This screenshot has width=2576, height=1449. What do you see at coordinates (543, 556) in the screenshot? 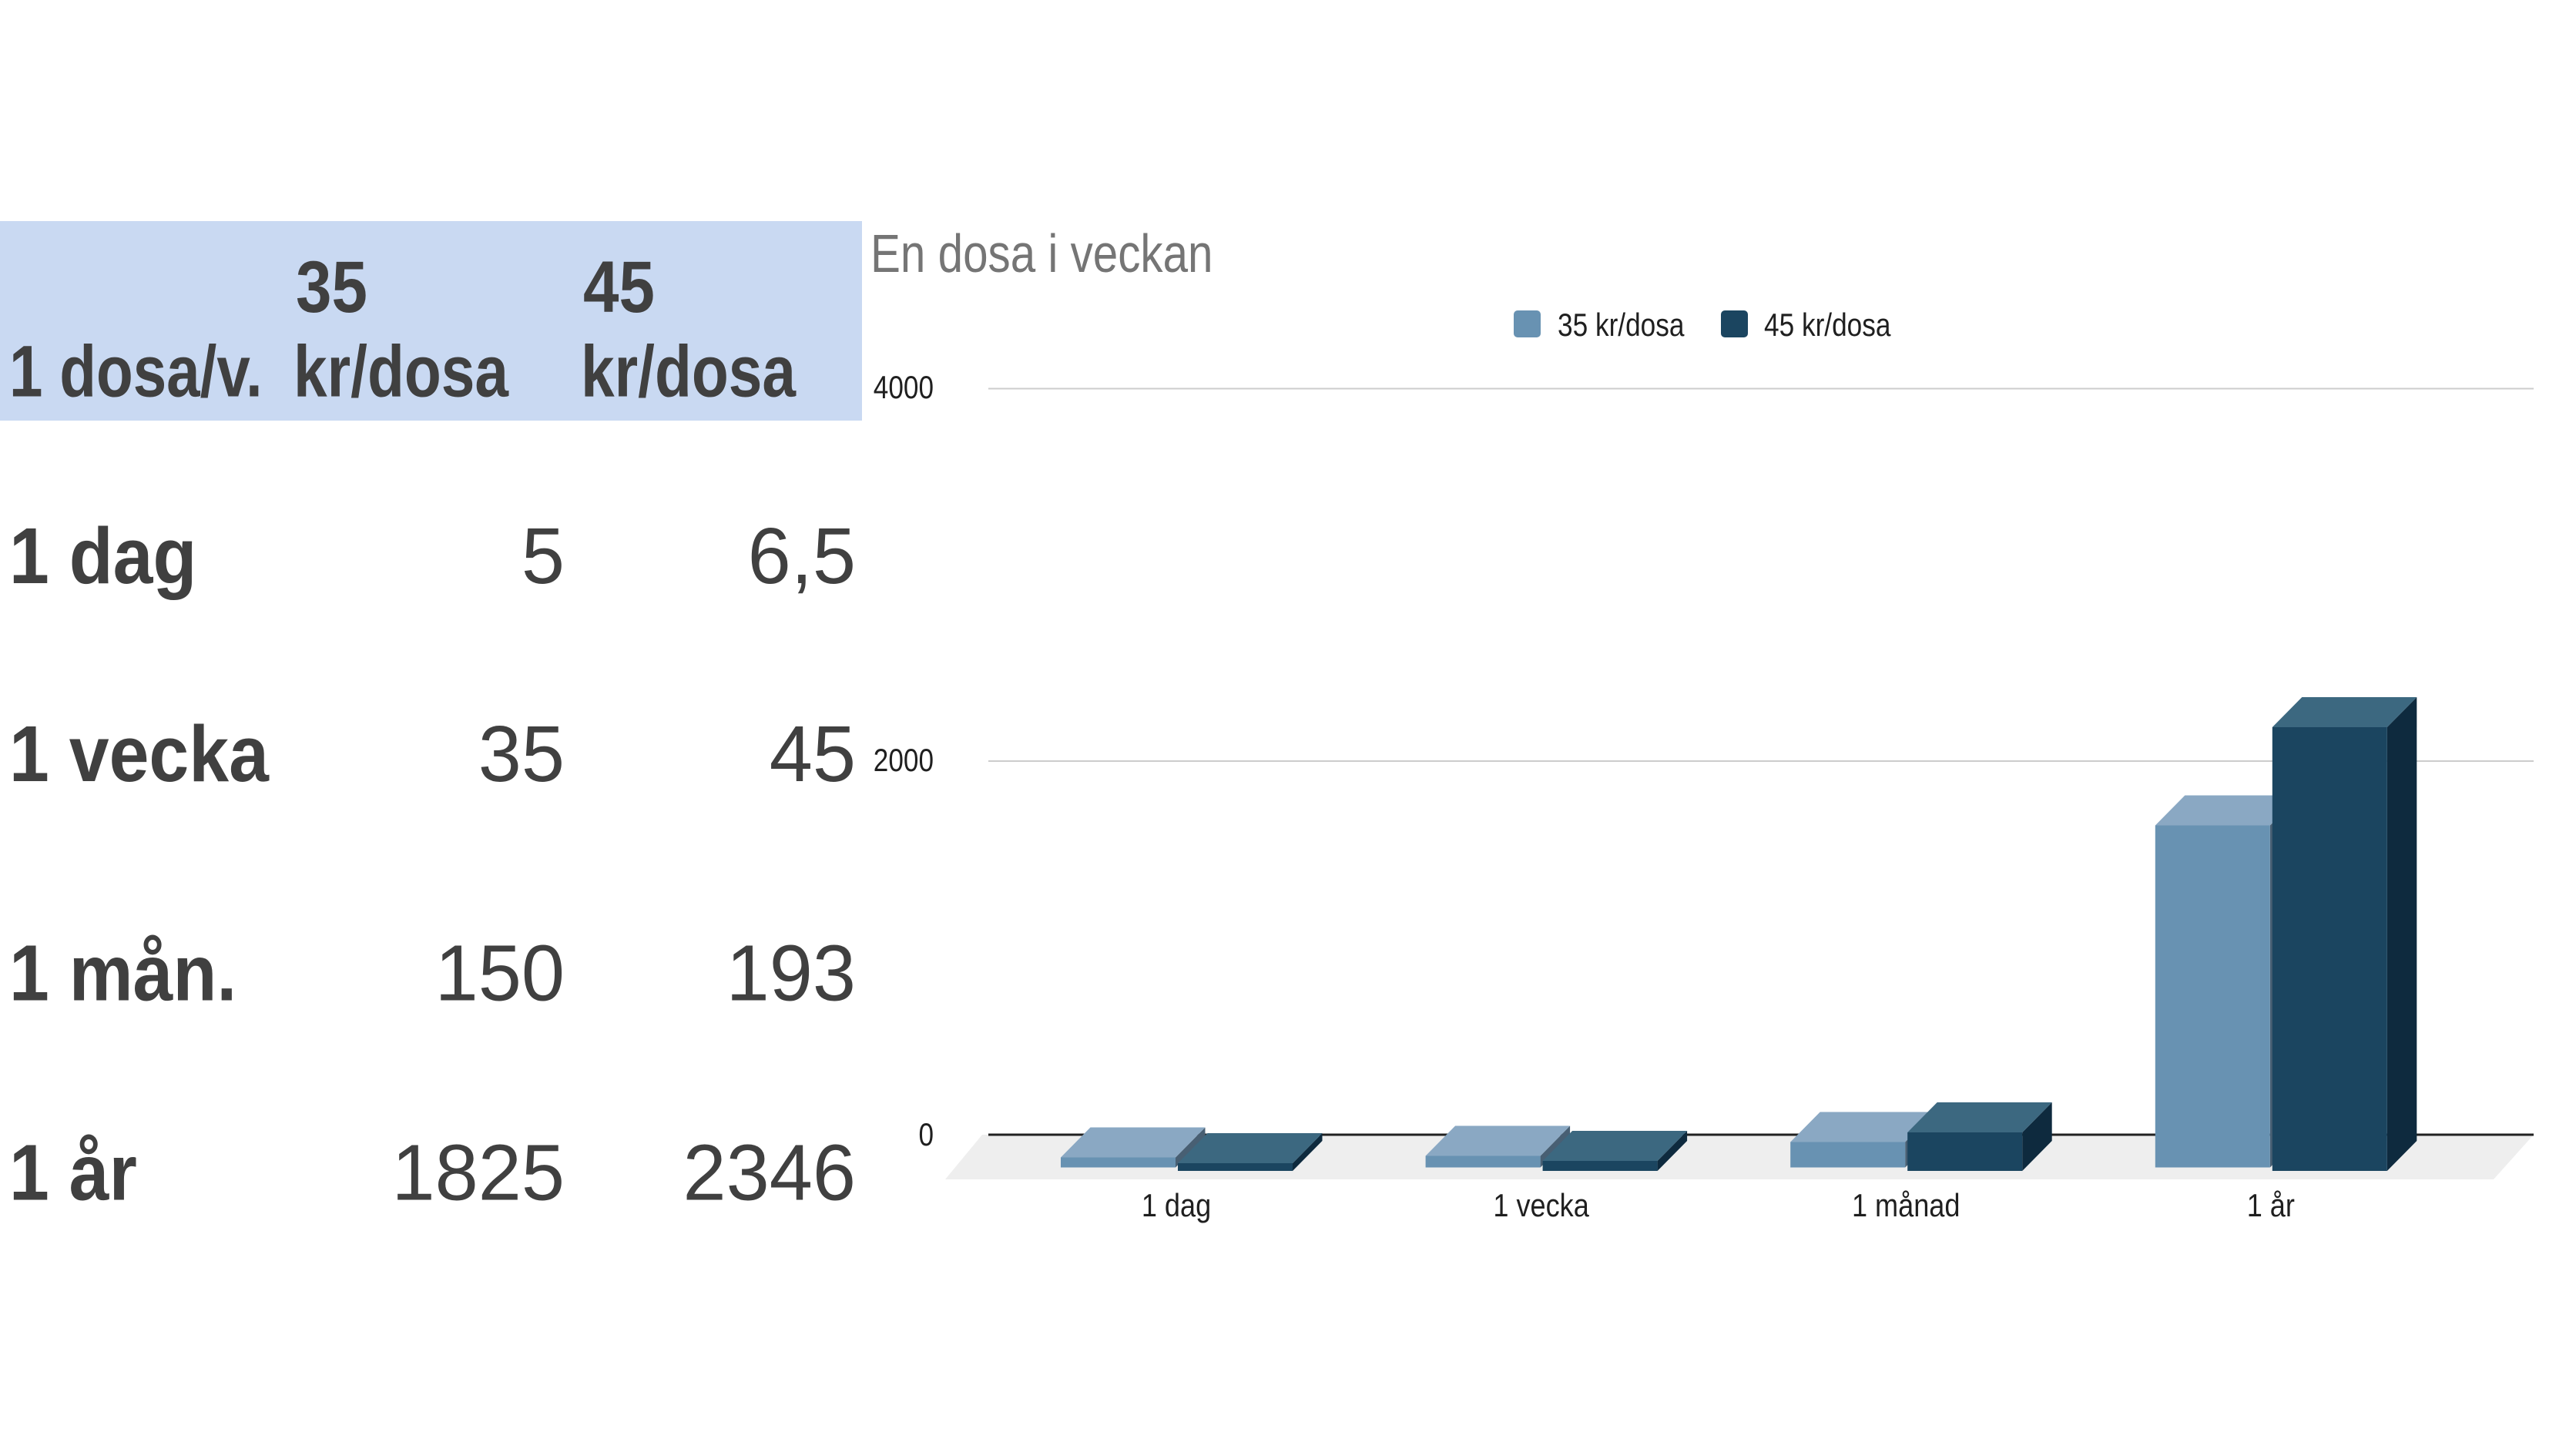
I see `svg-text: 5` at bounding box center [543, 556].